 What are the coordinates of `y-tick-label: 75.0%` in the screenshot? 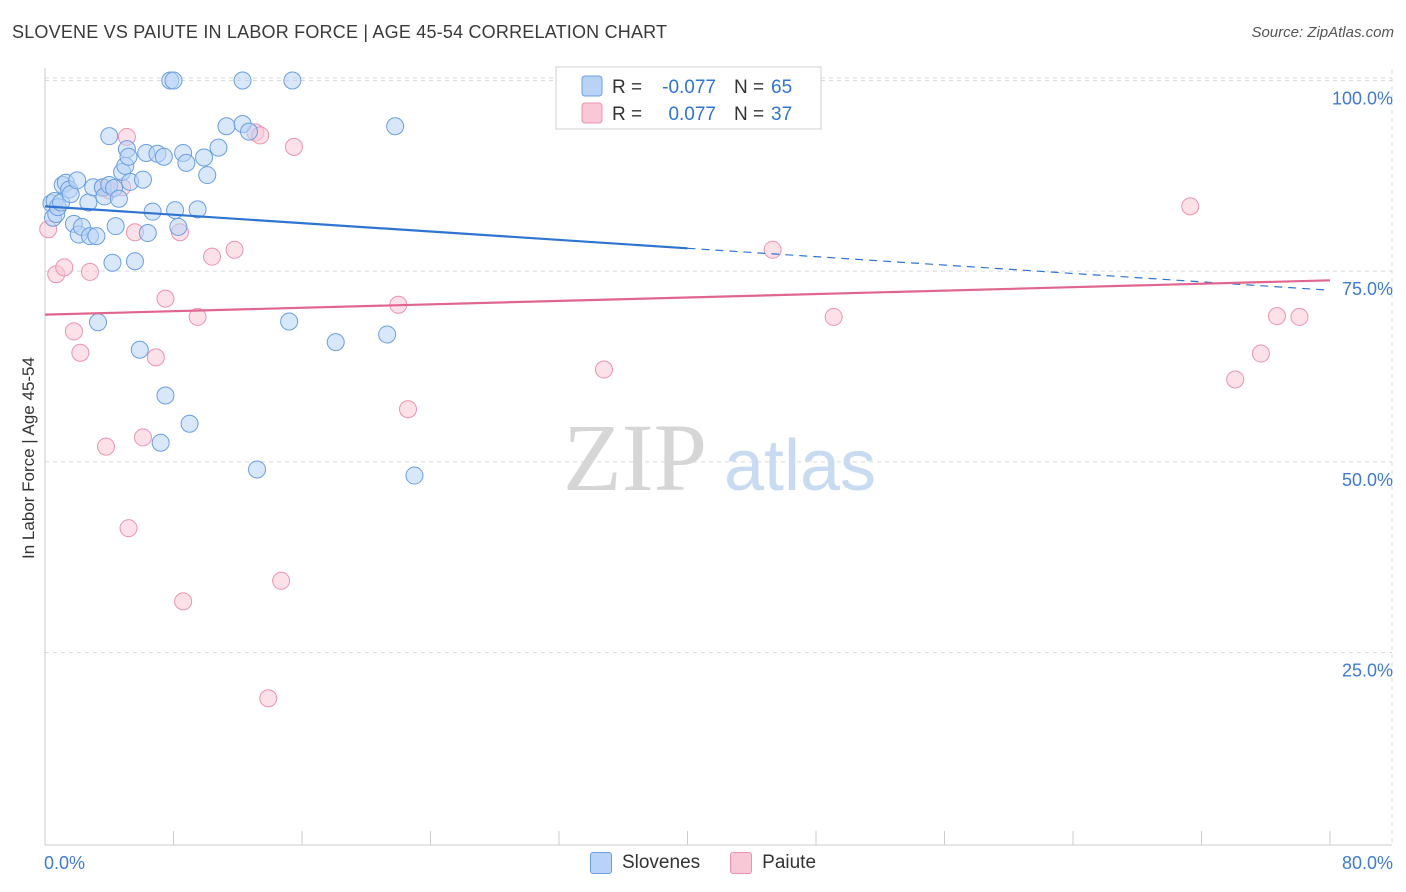 It's located at (1367, 289).